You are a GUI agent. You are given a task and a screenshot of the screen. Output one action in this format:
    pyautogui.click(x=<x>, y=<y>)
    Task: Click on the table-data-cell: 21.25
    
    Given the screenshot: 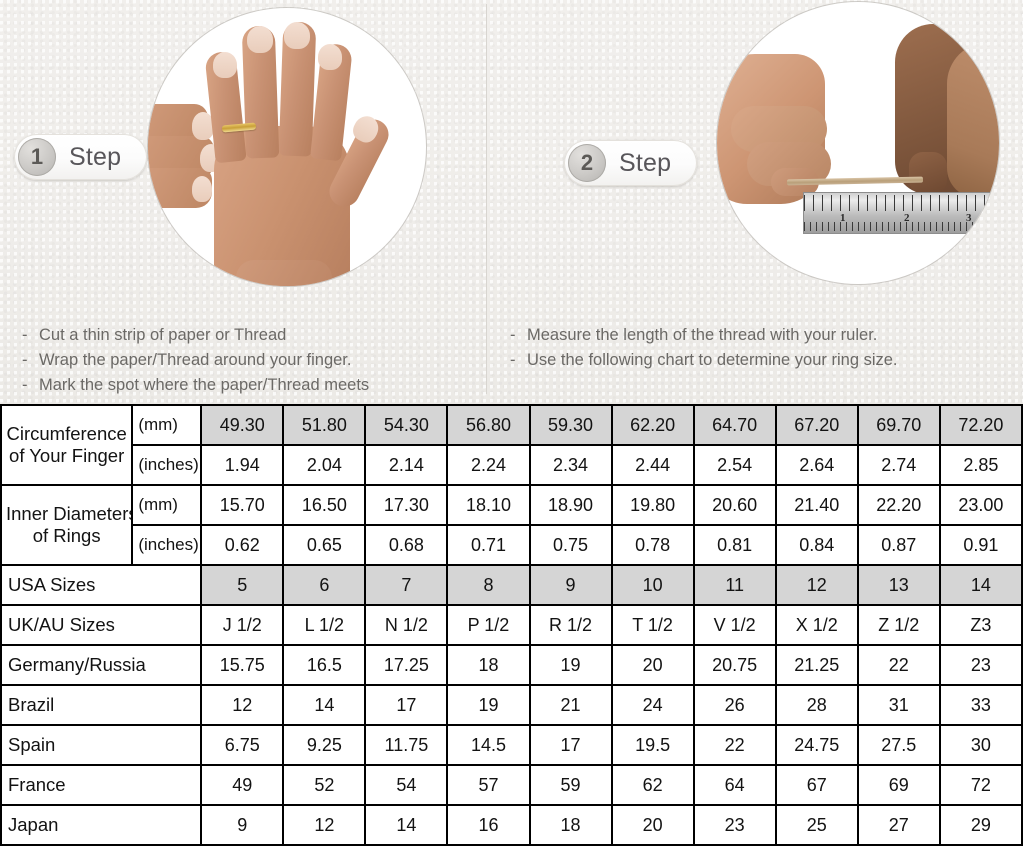 What is the action you would take?
    pyautogui.click(x=816, y=665)
    